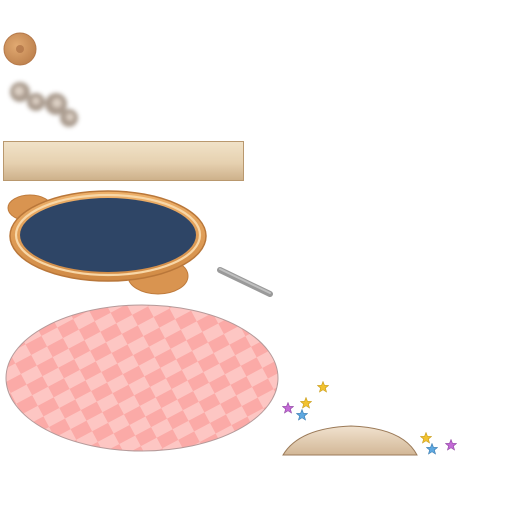 The height and width of the screenshot is (512, 512). I want to click on smoke-puffs, so click(44, 104).